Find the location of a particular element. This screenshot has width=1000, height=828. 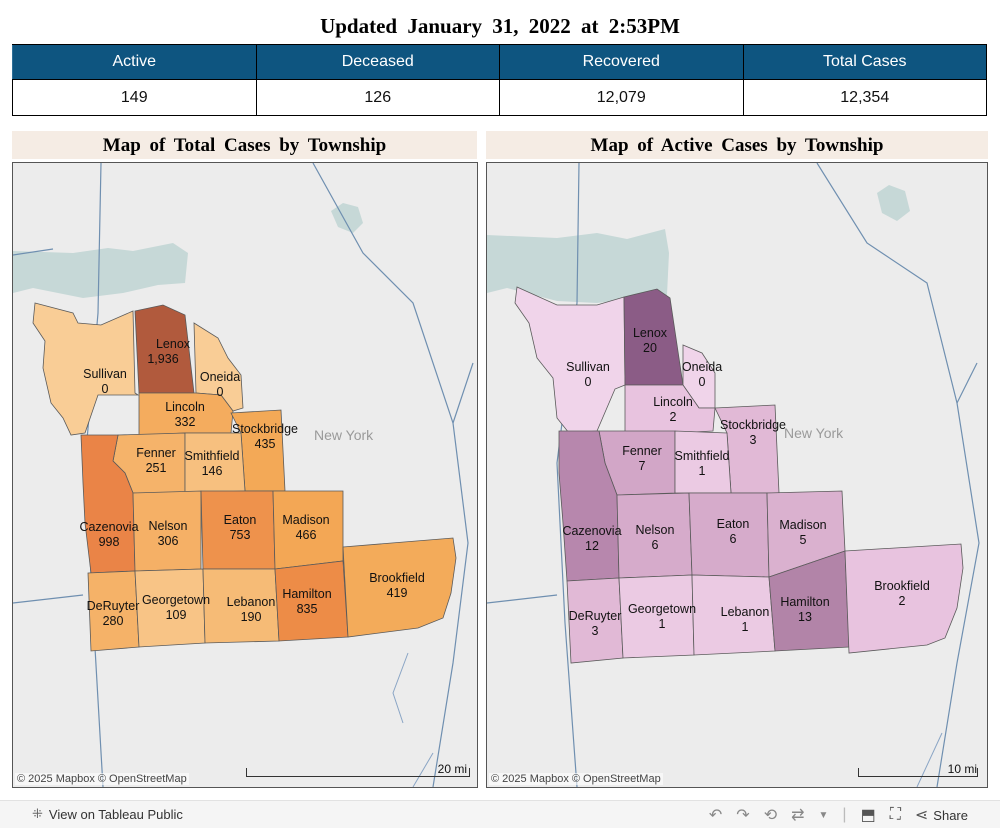

value-brookfield: 2 is located at coordinates (902, 601).